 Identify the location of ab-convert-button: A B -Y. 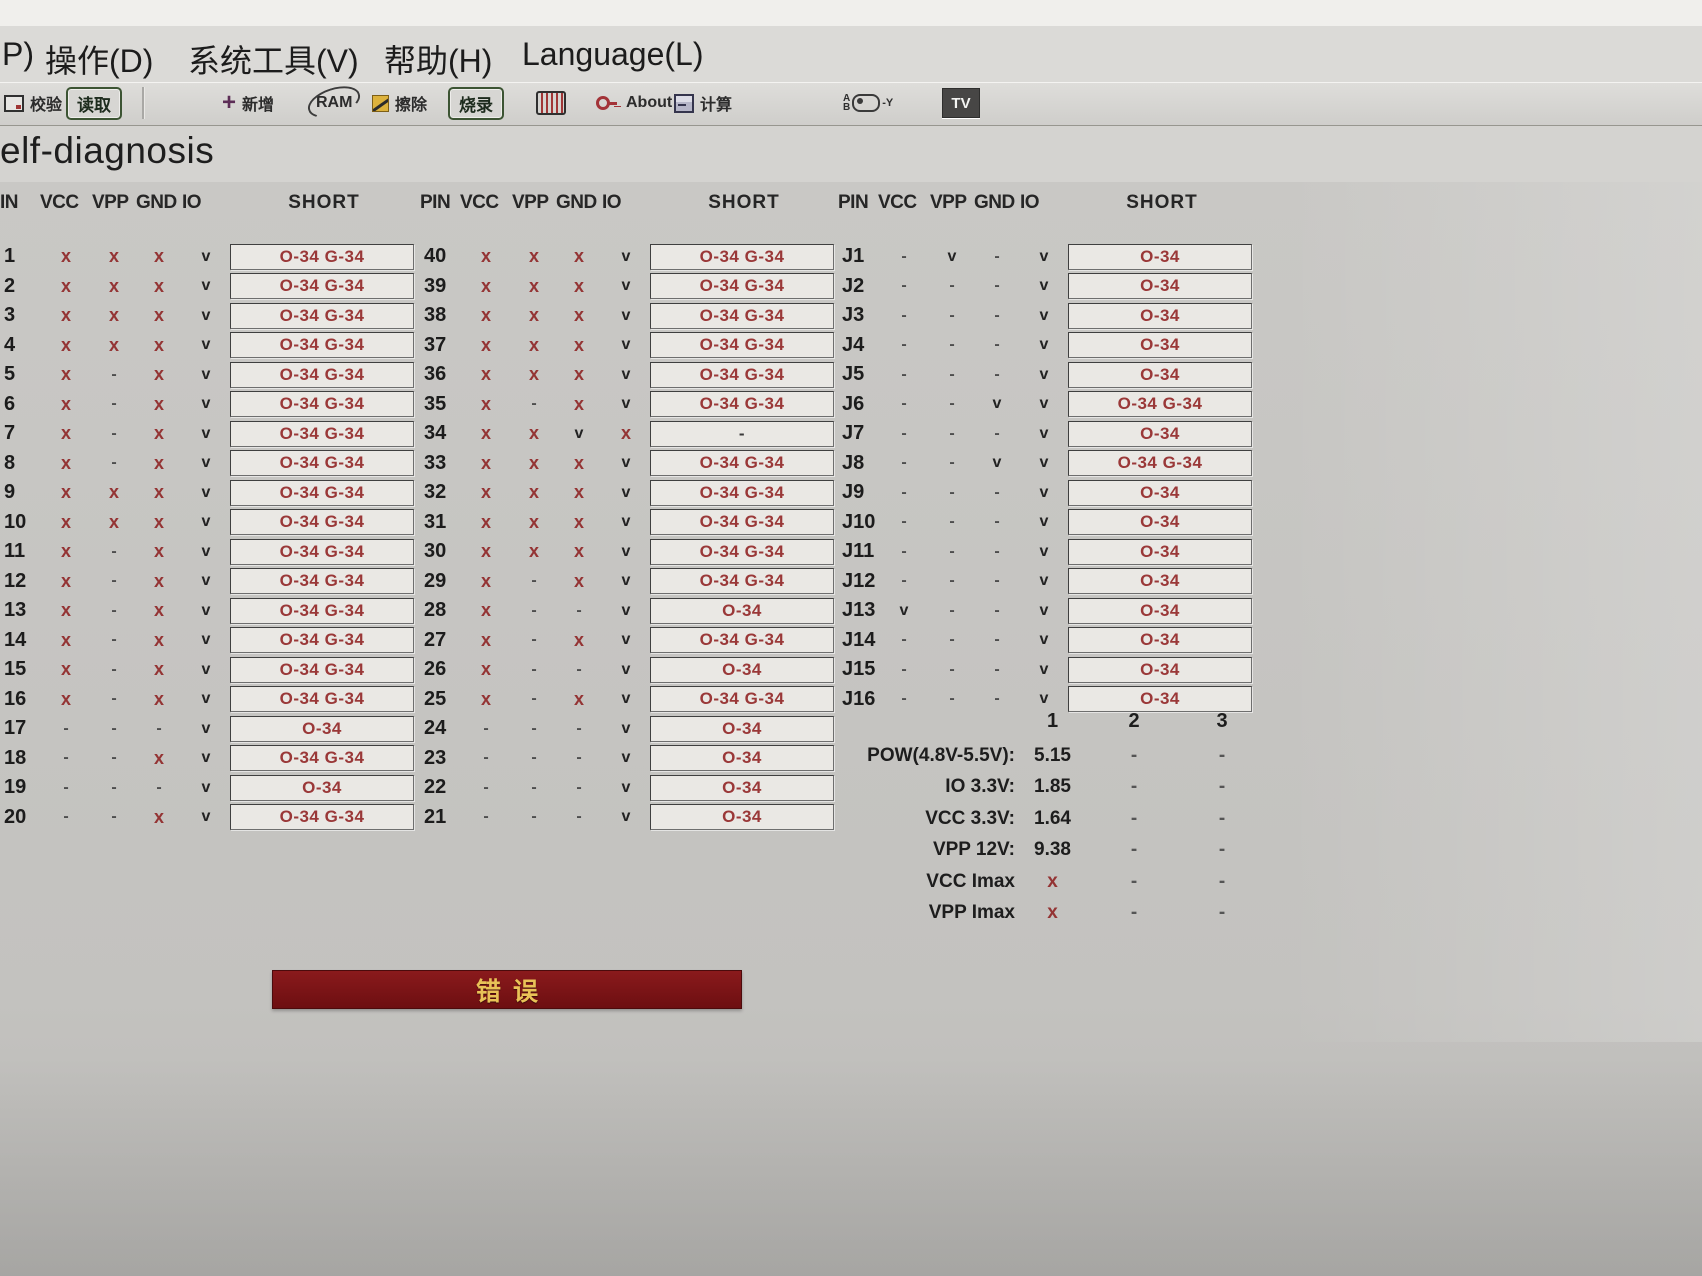
(868, 103).